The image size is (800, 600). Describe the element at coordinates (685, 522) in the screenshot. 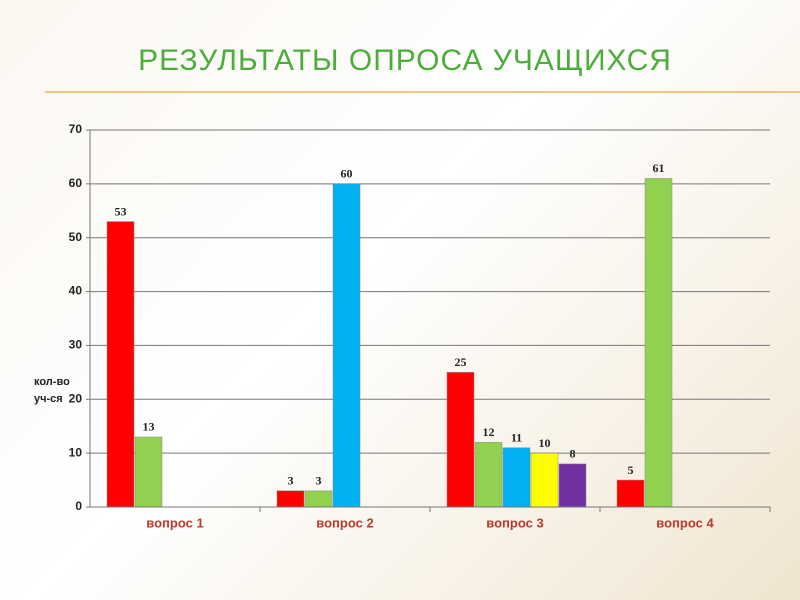

I see `x-tick-label: вопрос 4` at that location.